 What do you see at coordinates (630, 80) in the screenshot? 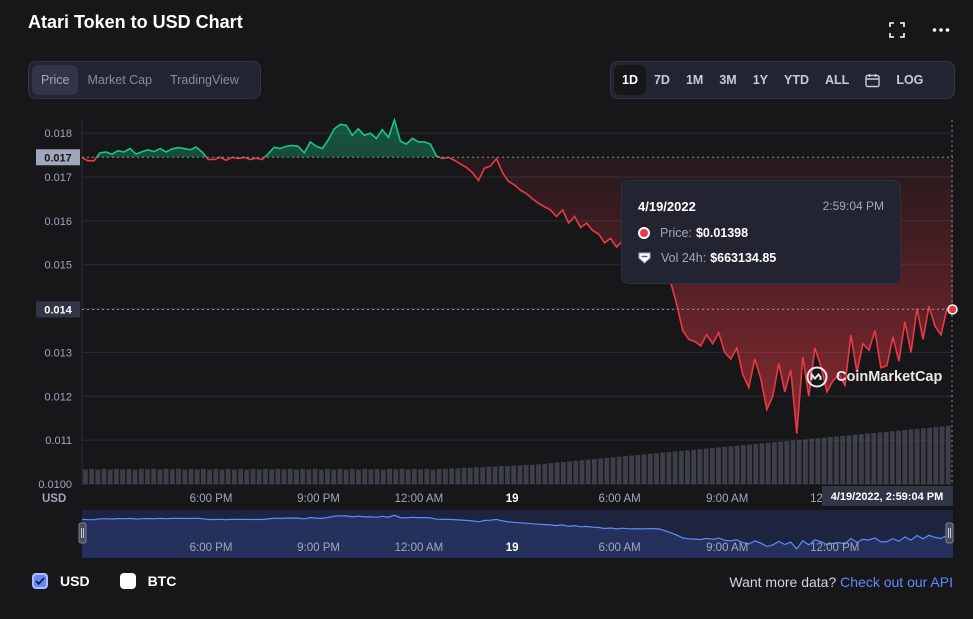
I see `range-1d: 1D` at bounding box center [630, 80].